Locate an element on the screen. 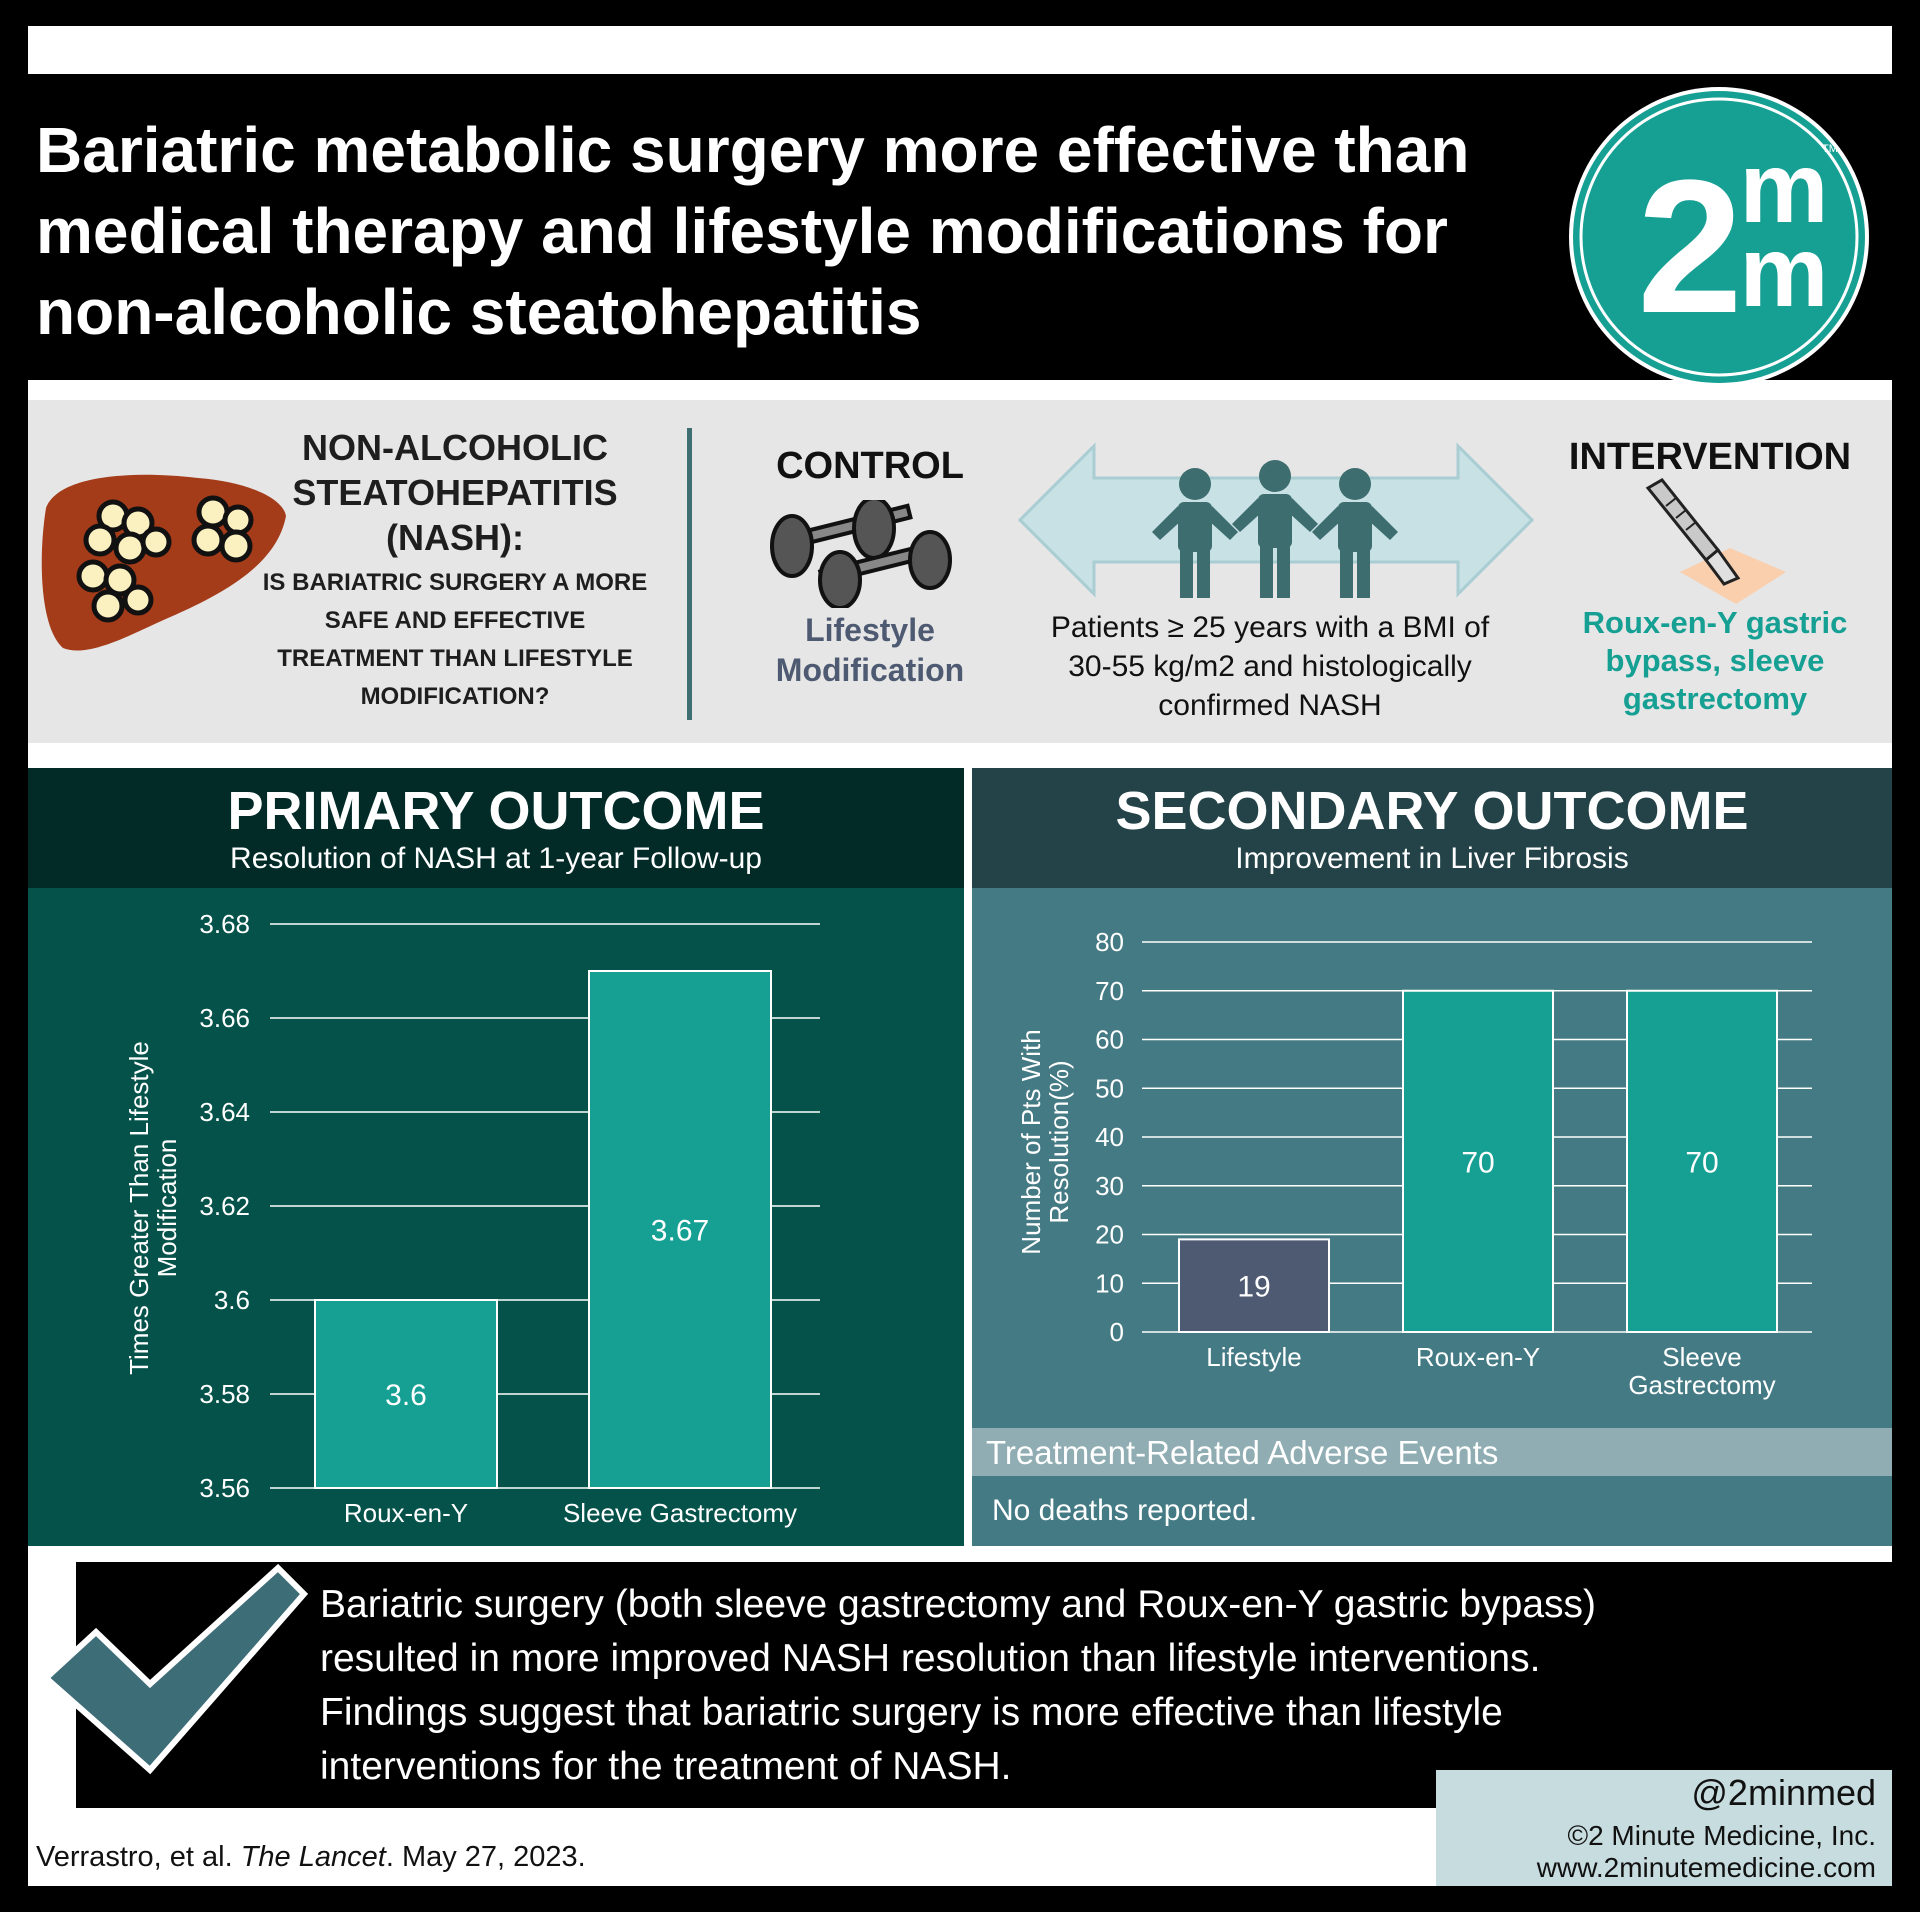 This screenshot has width=1920, height=1912. population-line: confirmed NASH is located at coordinates (1270, 705).